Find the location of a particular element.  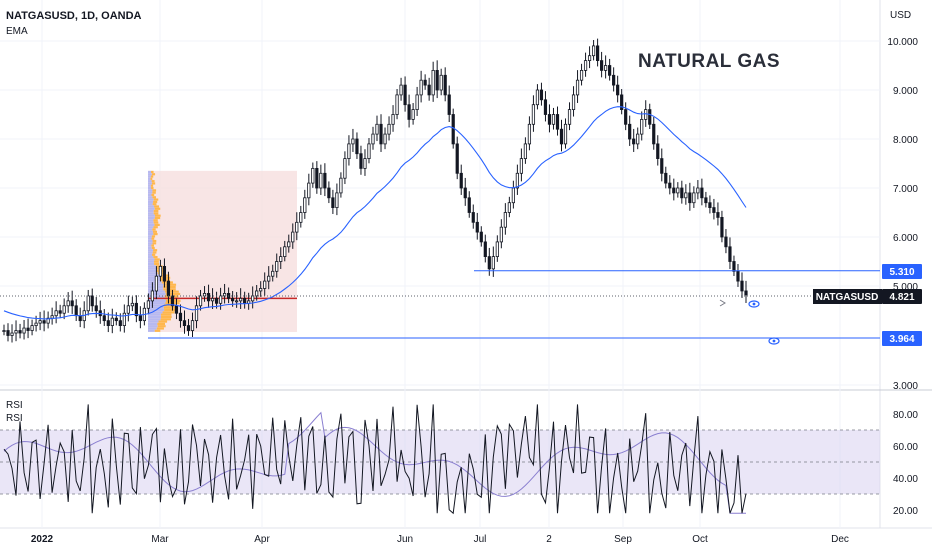

symbol-title: NATGASUSD, 1D, OANDA is located at coordinates (74, 16).